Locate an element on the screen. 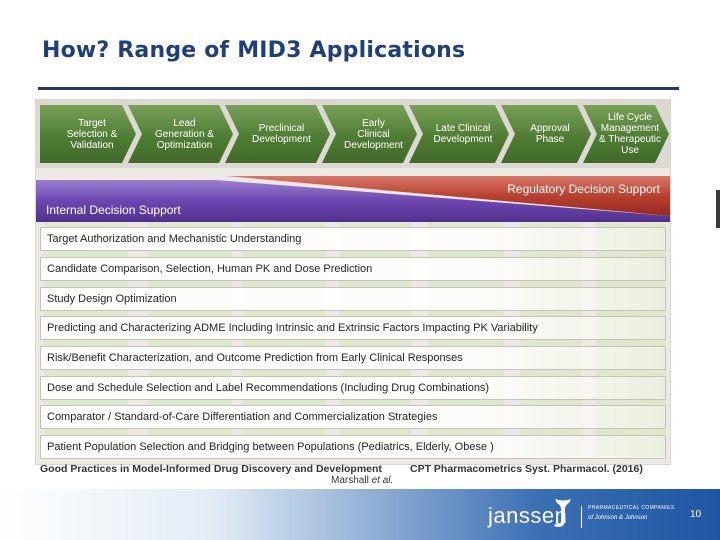 Image resolution: width=720 pixels, height=540 pixels. internal-decision-band is located at coordinates (353, 201).